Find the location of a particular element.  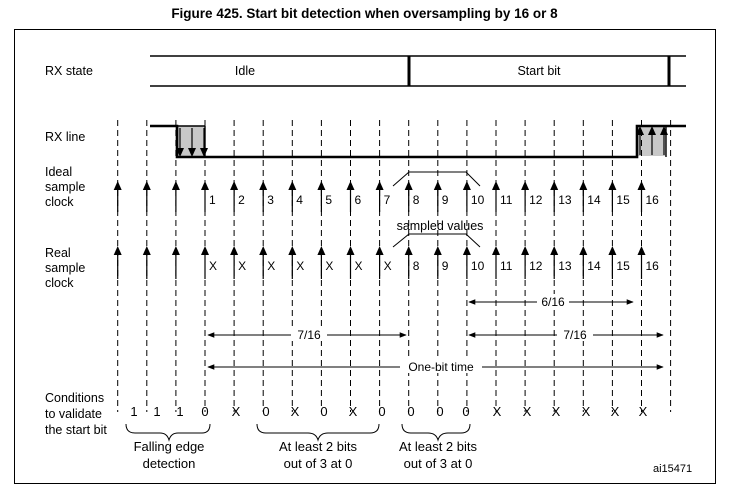

ideal-tick-label: 9 is located at coordinates (445, 200).